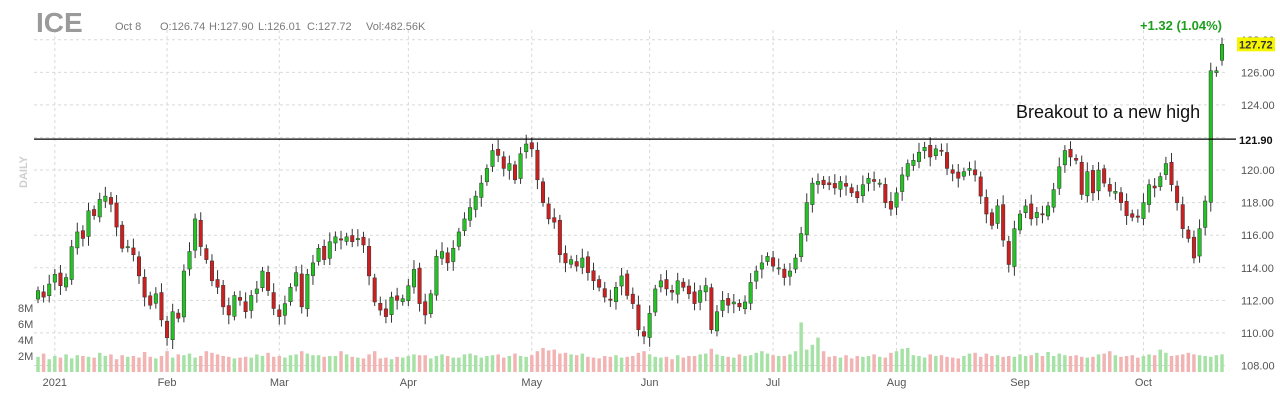 The image size is (1280, 400). What do you see at coordinates (1258, 73) in the screenshot?
I see `y-tick-label: 126.00` at bounding box center [1258, 73].